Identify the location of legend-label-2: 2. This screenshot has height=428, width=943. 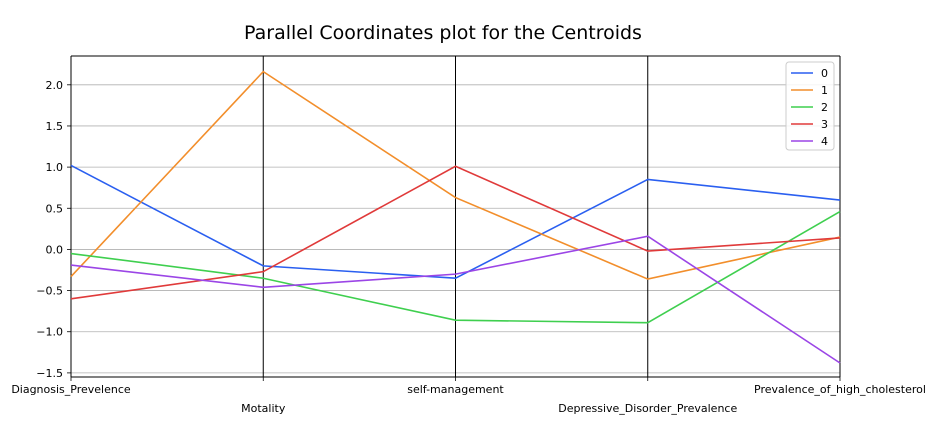
(824, 107).